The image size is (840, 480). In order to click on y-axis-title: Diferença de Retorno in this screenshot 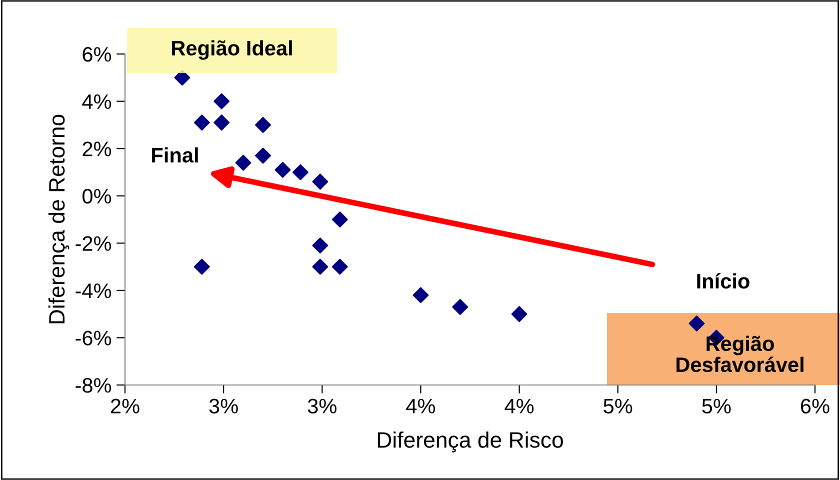, I will do `click(59, 219)`.